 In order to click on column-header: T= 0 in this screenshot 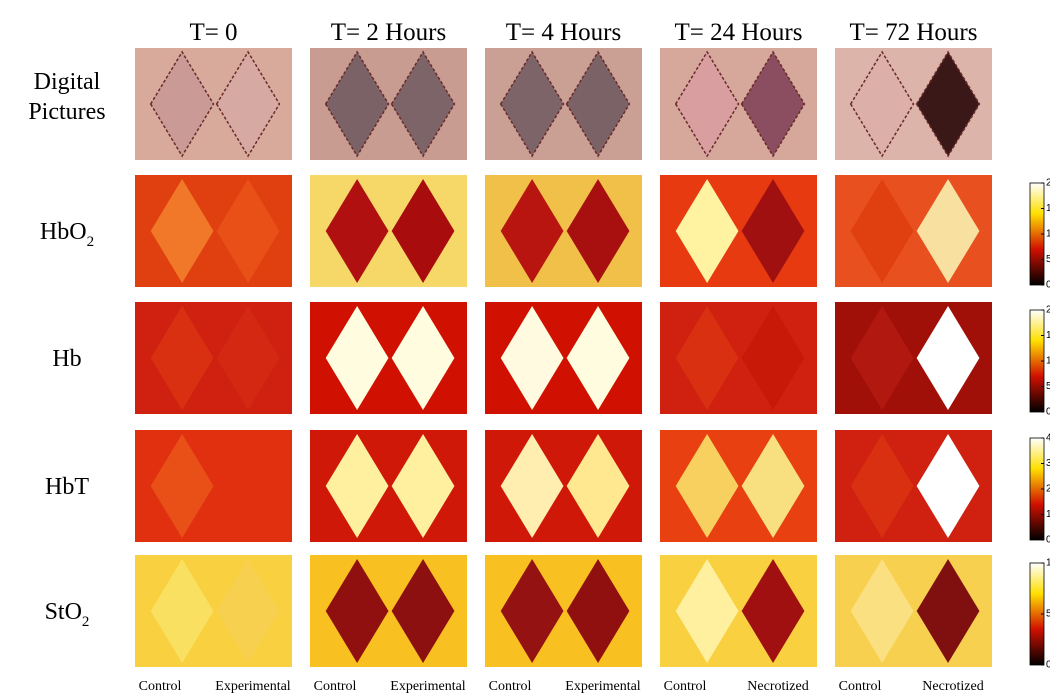, I will do `click(213, 32)`.